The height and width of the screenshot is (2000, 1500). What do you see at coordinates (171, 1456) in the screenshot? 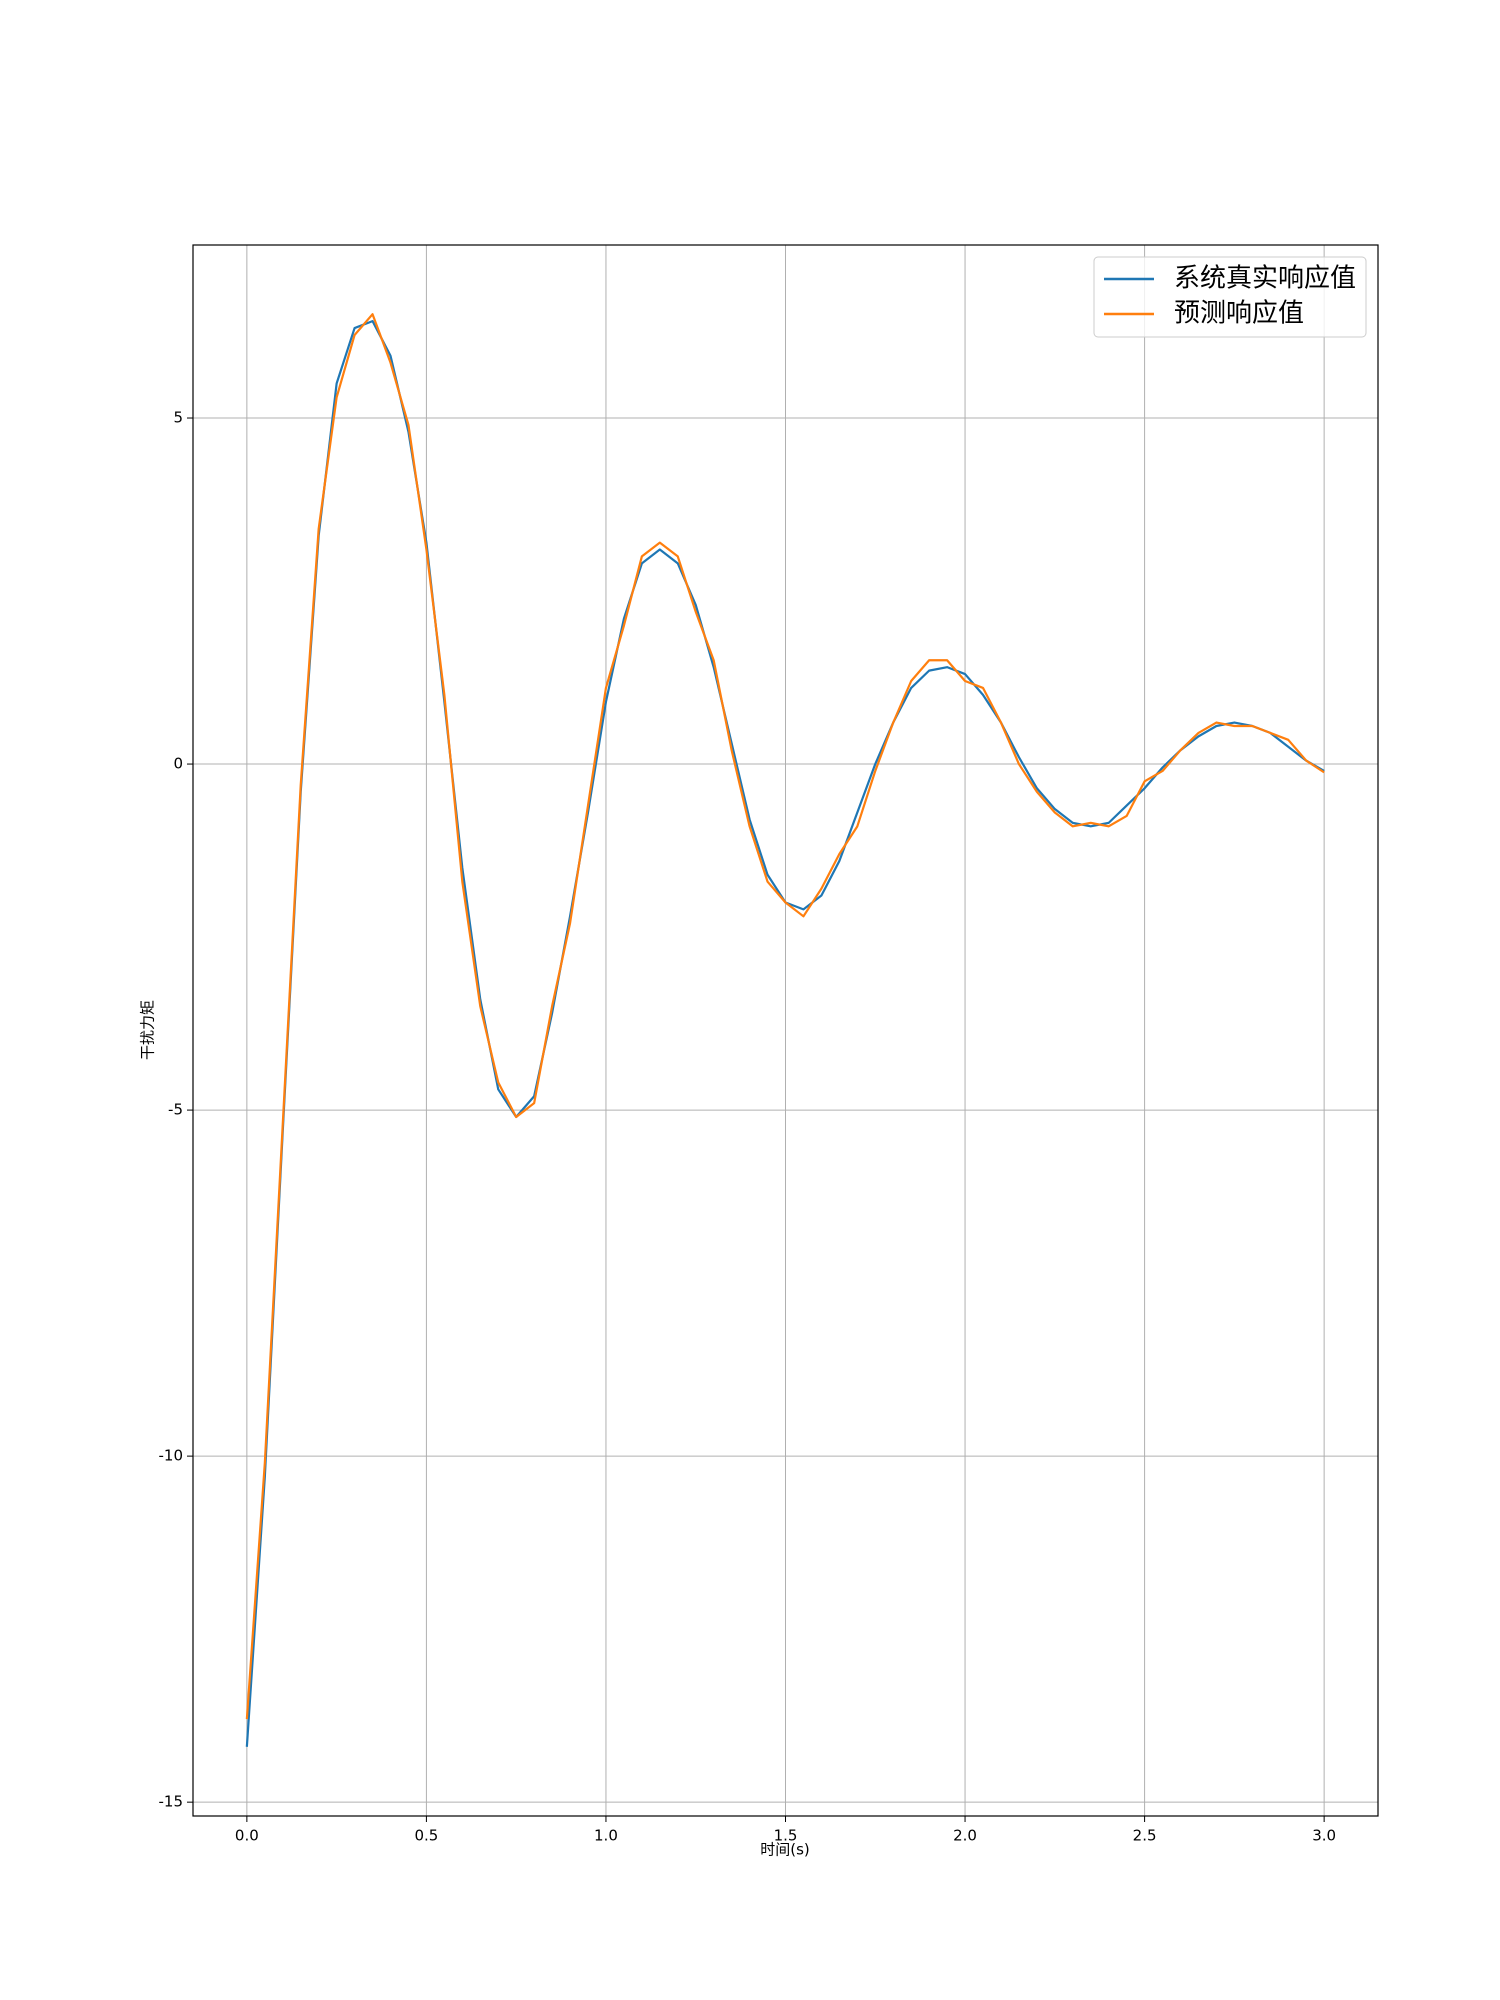
I see `y-tick-label: -10` at bounding box center [171, 1456].